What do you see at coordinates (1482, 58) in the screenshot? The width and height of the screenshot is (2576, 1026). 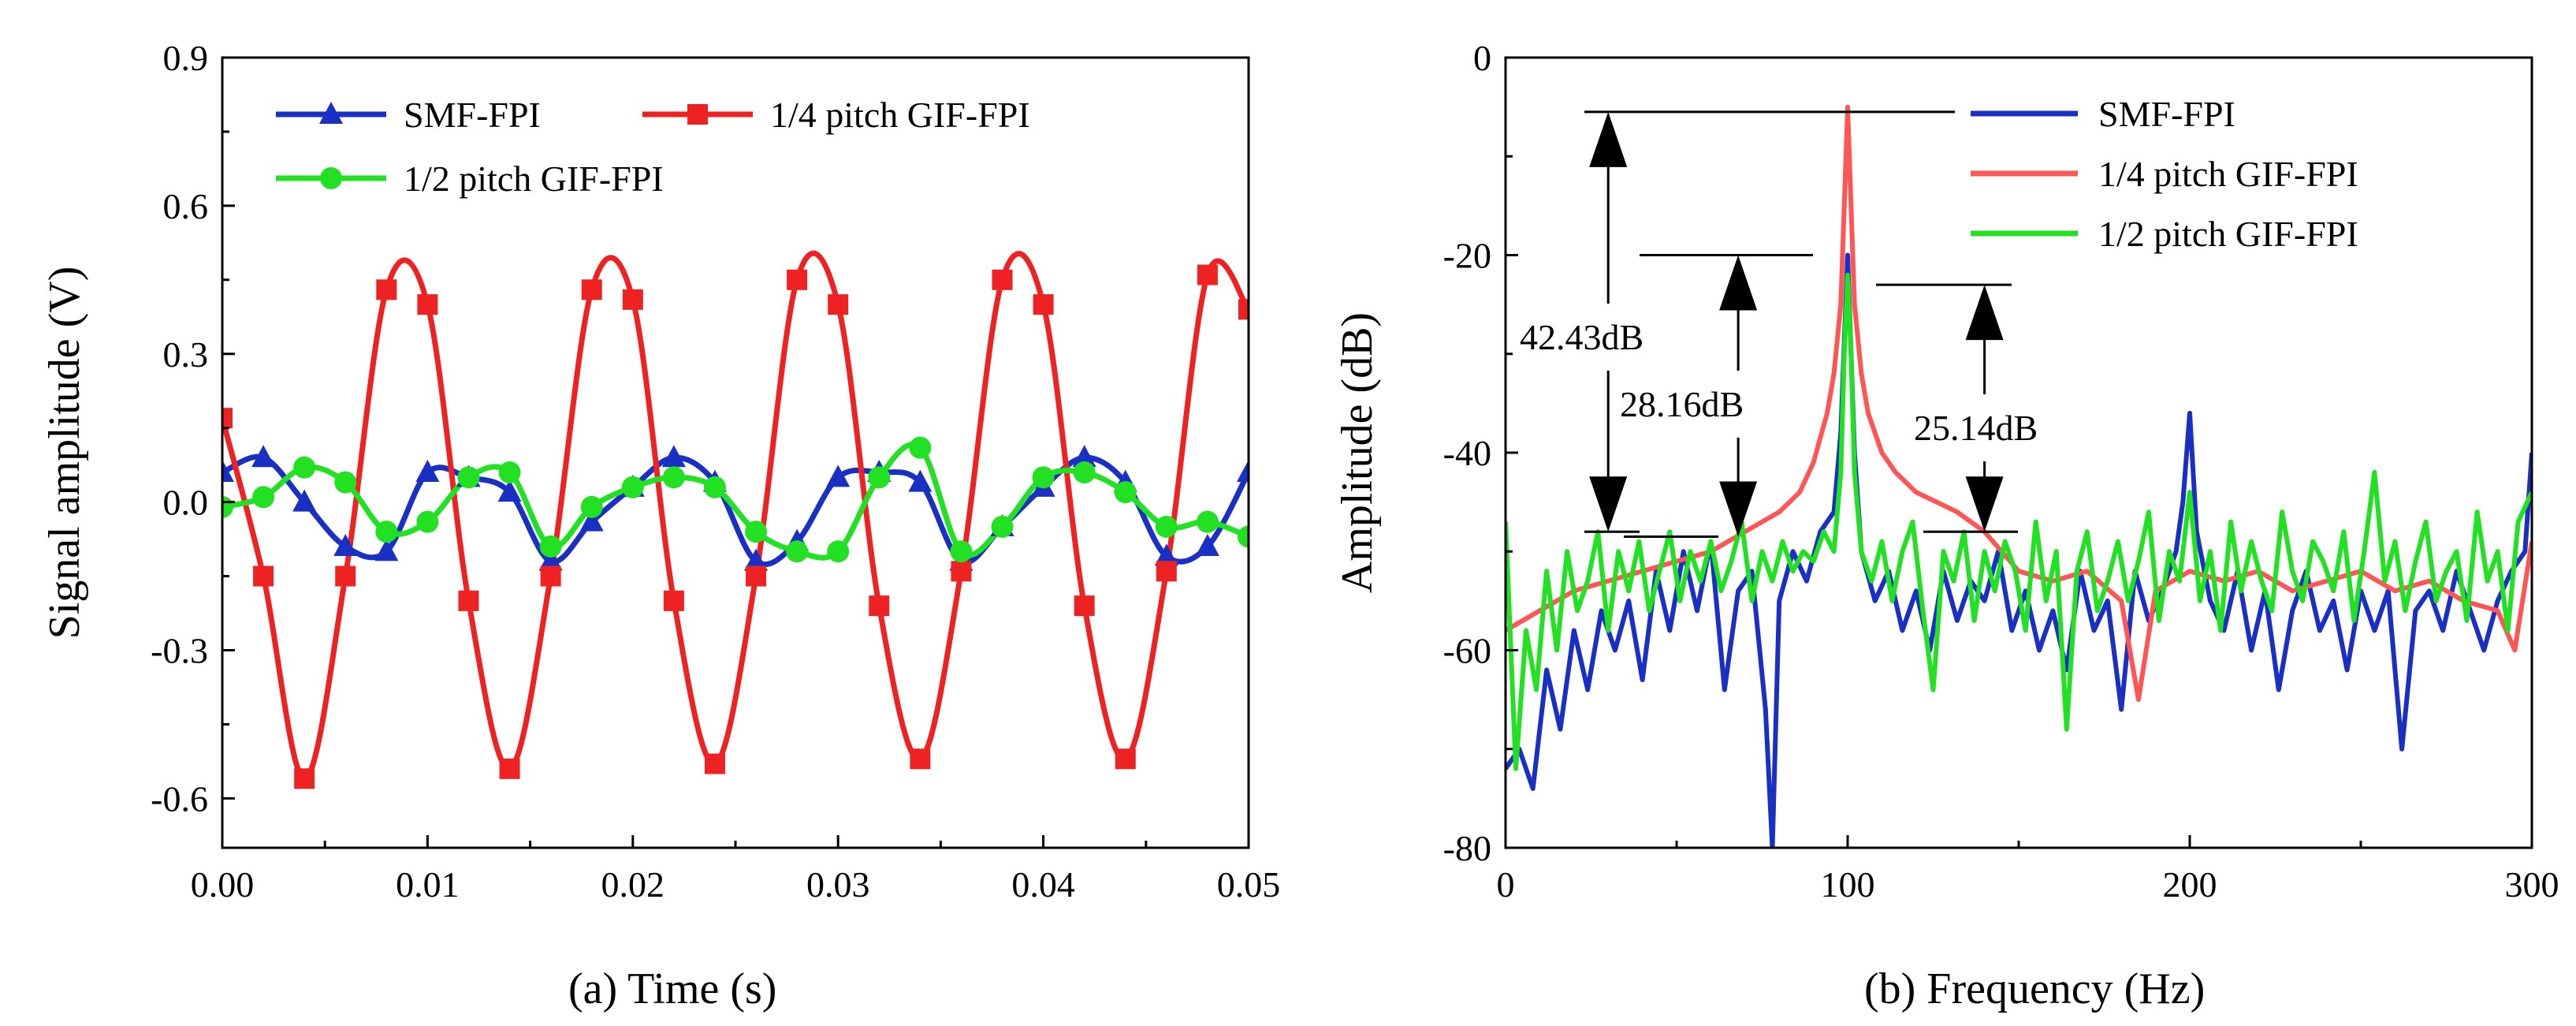 I see `y-tick-label: 0` at bounding box center [1482, 58].